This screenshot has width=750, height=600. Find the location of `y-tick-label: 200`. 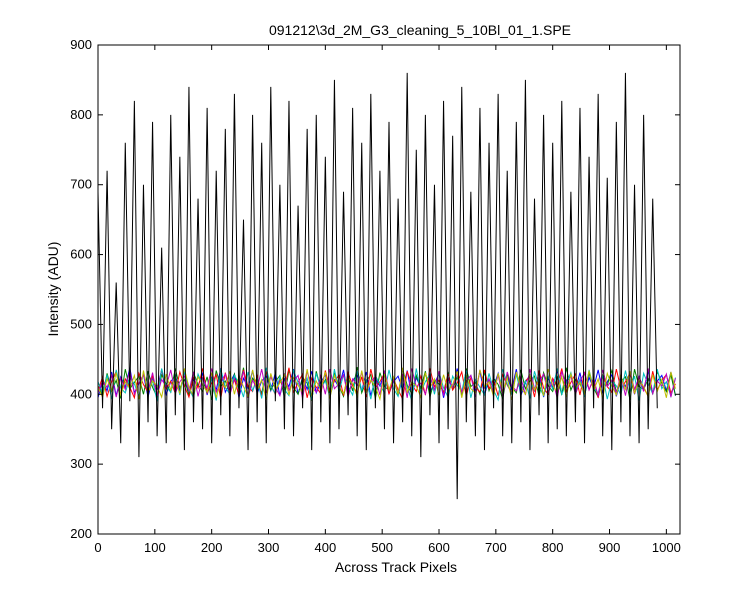

y-tick-label: 200 is located at coordinates (81, 533).